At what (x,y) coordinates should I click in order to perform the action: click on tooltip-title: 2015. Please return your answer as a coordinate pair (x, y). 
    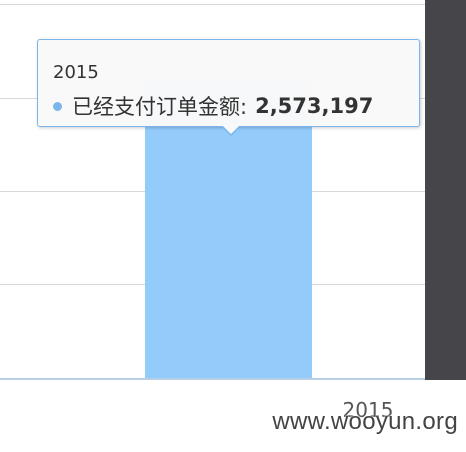
    Looking at the image, I should click on (76, 72).